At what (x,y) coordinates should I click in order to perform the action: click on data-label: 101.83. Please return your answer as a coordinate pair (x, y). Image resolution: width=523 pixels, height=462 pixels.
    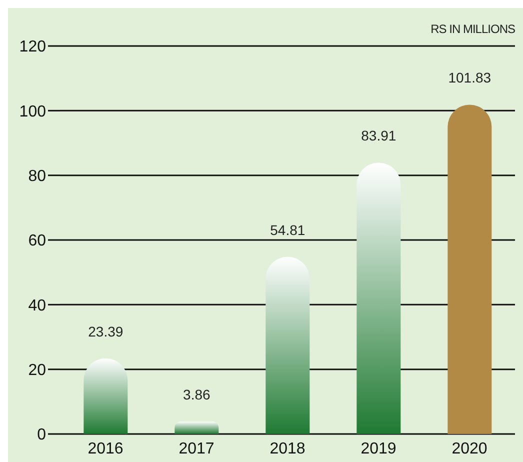
    Looking at the image, I should click on (470, 78).